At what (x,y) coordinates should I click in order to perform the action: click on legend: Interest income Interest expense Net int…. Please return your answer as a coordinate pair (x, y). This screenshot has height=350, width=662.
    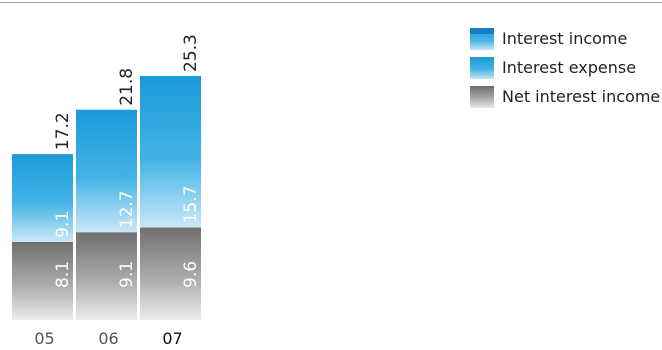
    Looking at the image, I should click on (565, 67).